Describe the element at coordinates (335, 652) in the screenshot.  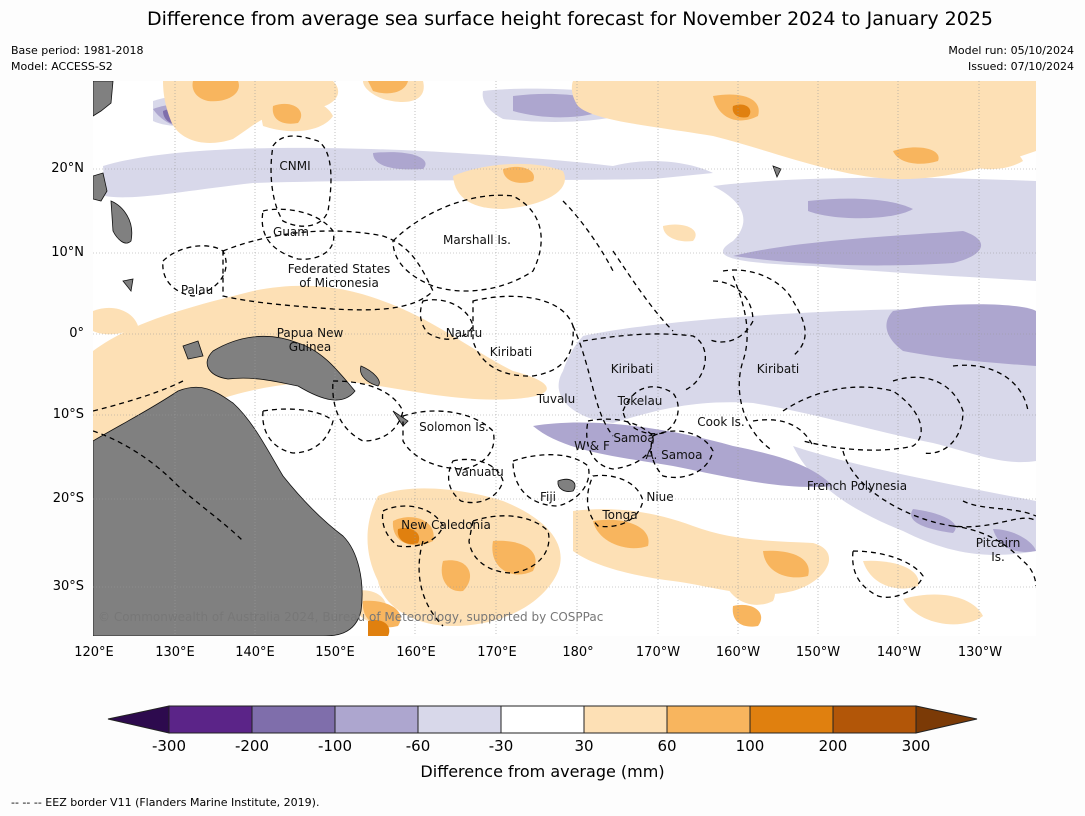
I see `lon-label-150e: 150°E` at that location.